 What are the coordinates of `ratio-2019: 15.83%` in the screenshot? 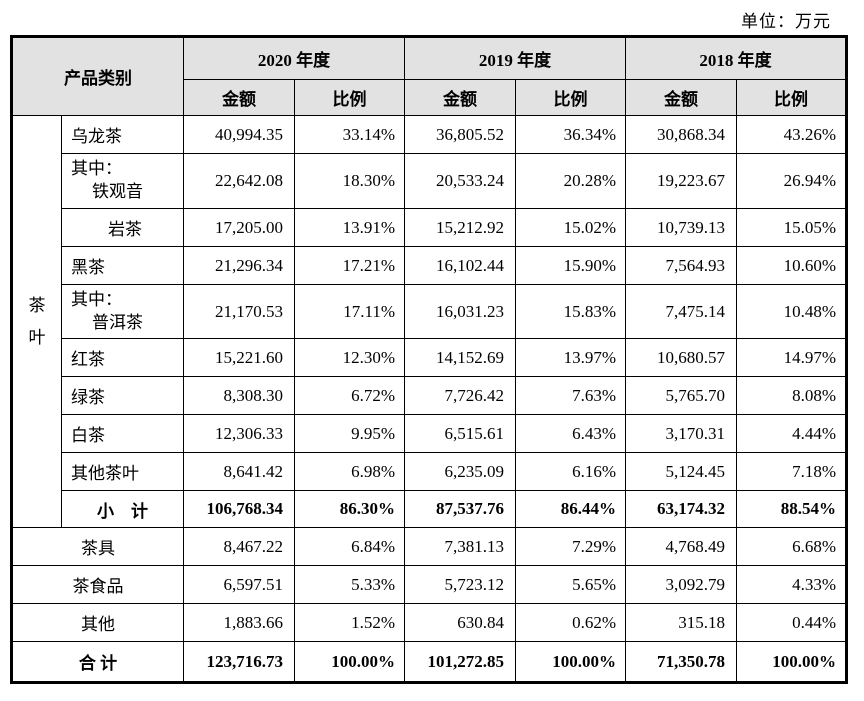 It's located at (570, 311).